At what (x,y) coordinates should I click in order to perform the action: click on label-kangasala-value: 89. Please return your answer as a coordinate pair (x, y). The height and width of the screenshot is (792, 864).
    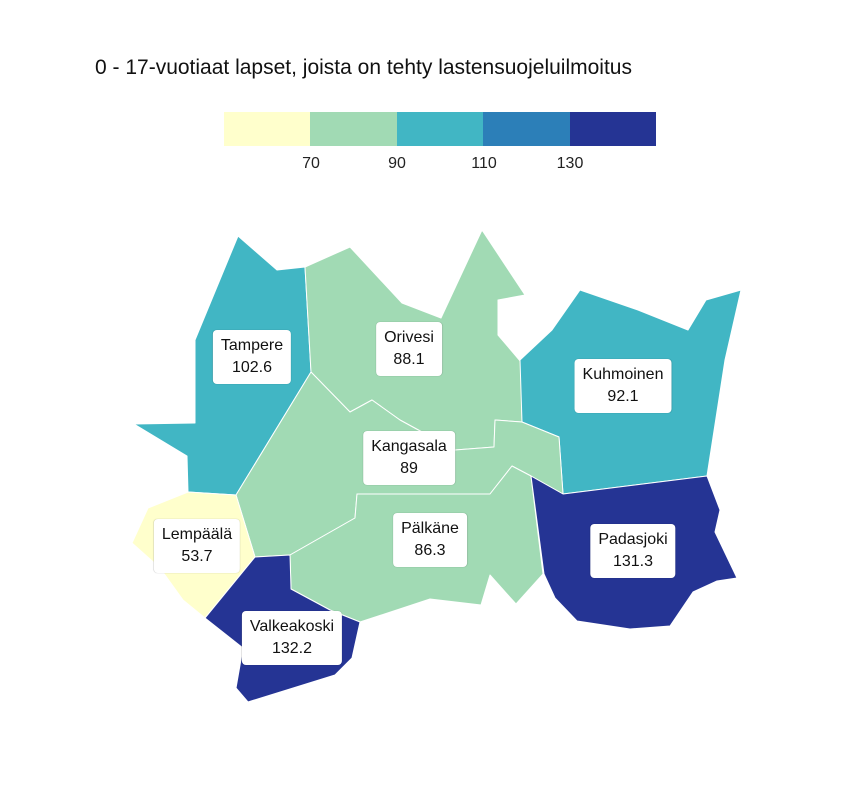
    Looking at the image, I should click on (409, 468).